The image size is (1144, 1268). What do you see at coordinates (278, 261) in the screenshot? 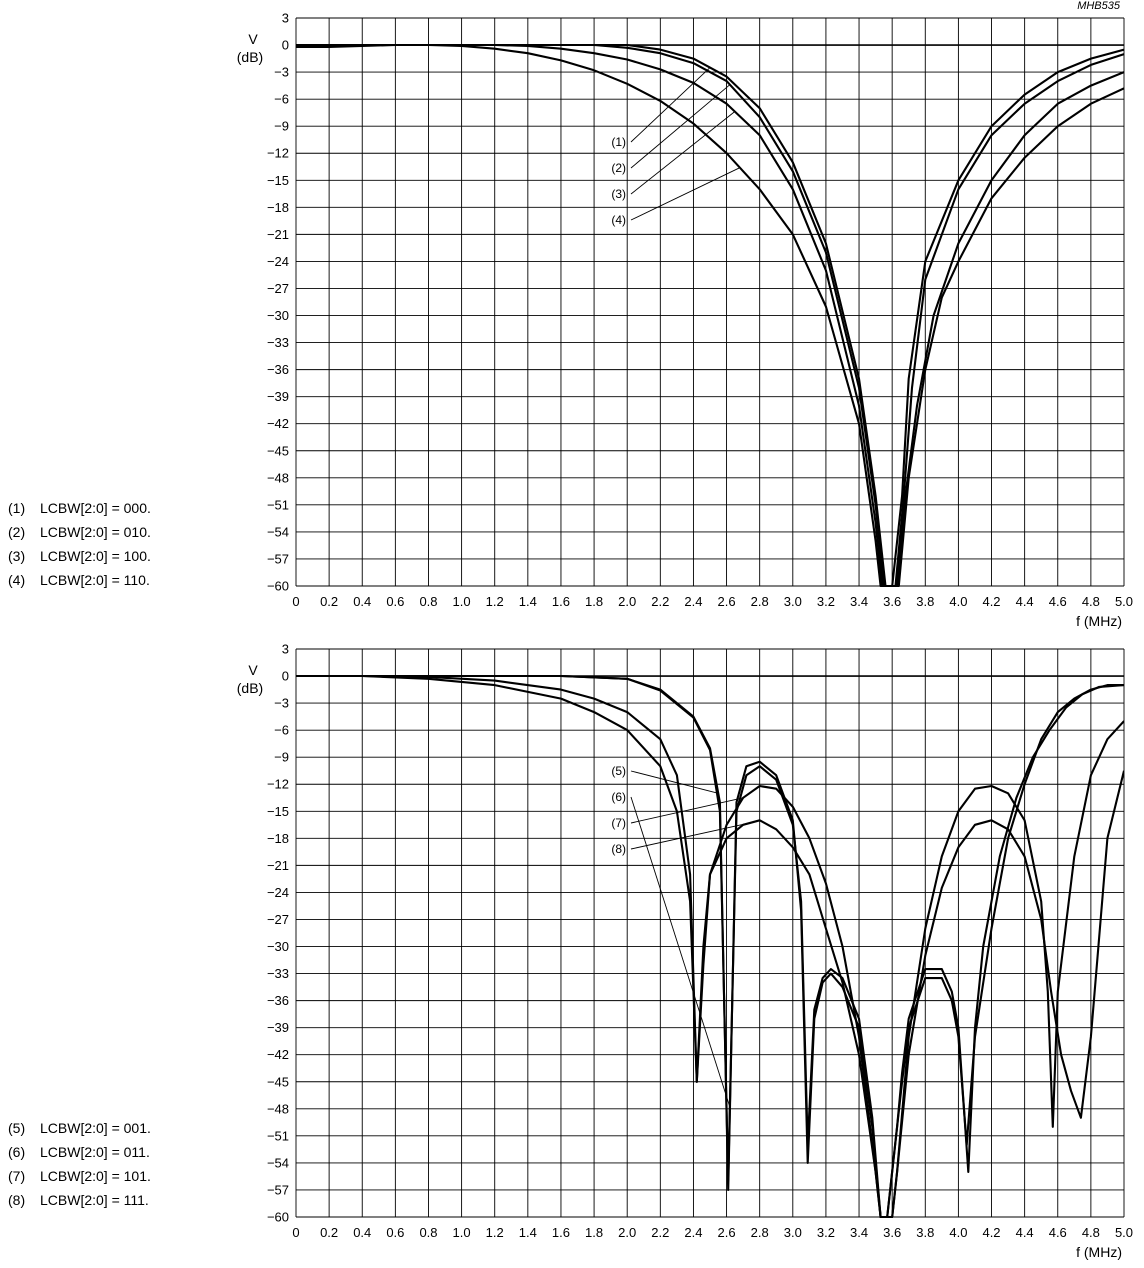
I see `y-tick-label: −24` at bounding box center [278, 261].